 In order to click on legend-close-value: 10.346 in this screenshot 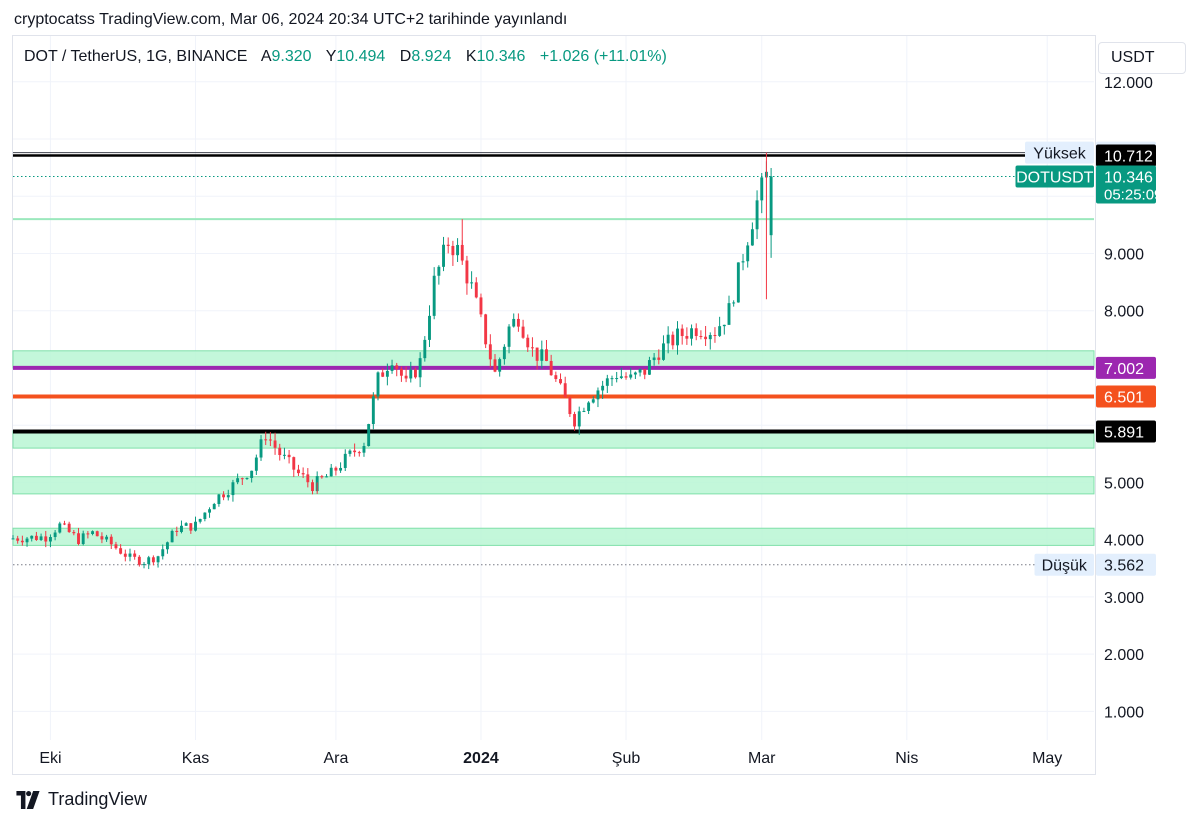, I will do `click(501, 56)`.